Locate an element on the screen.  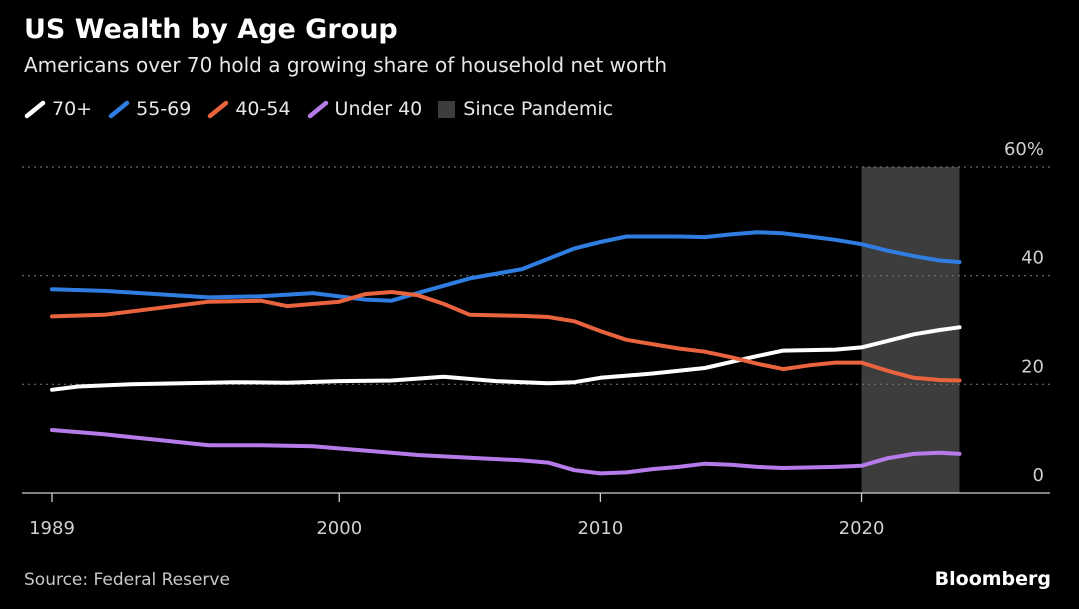
legend-item-under-40: Under 40 is located at coordinates (365, 109).